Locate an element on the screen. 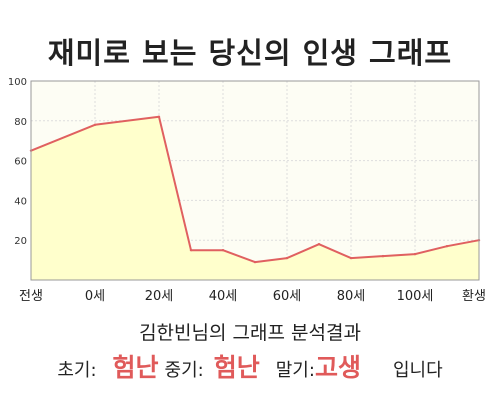 The image size is (500, 400). x-tick-label: 60세 is located at coordinates (287, 296).